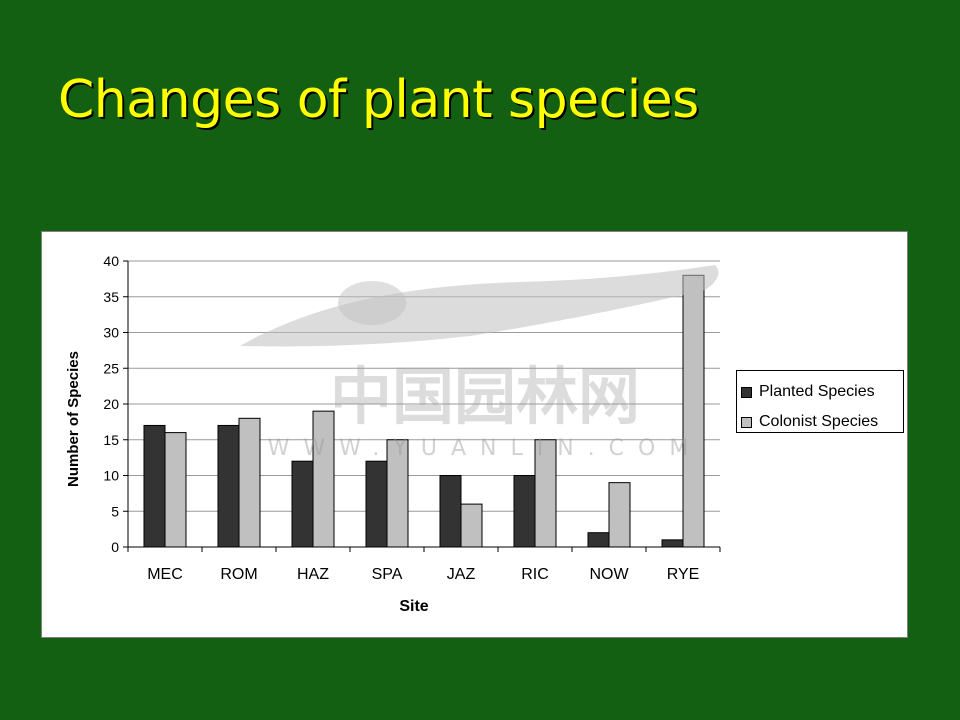 The image size is (960, 720). What do you see at coordinates (115, 547) in the screenshot?
I see `y-tick-label: 0` at bounding box center [115, 547].